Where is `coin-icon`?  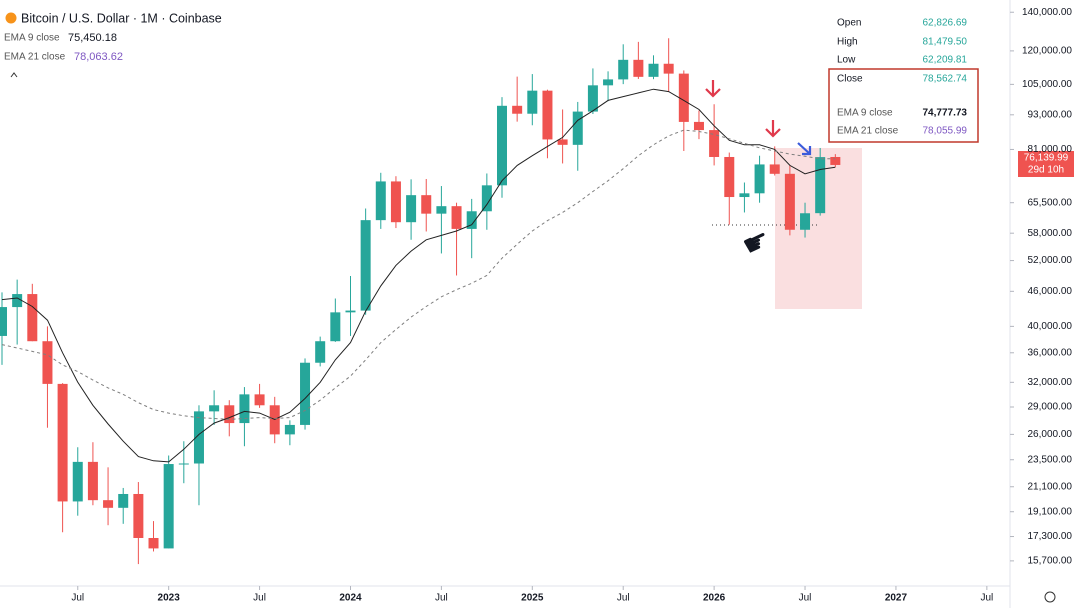
coin-icon is located at coordinates (11, 18).